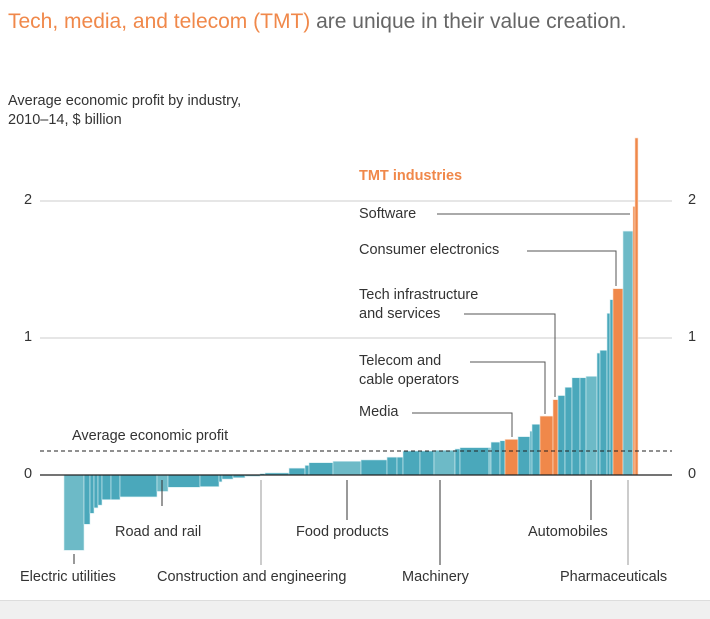 Image resolution: width=710 pixels, height=619 pixels. Describe the element at coordinates (28, 200) in the screenshot. I see `y-tick-left-2: 2` at that location.